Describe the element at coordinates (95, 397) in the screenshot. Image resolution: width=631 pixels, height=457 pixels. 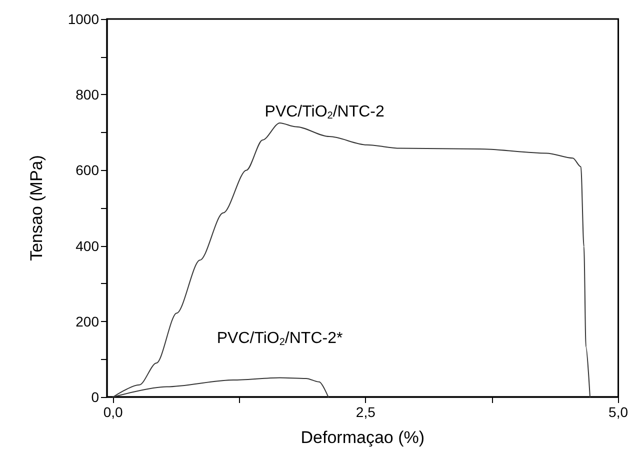
I see `y-tick-label: 0` at that location.